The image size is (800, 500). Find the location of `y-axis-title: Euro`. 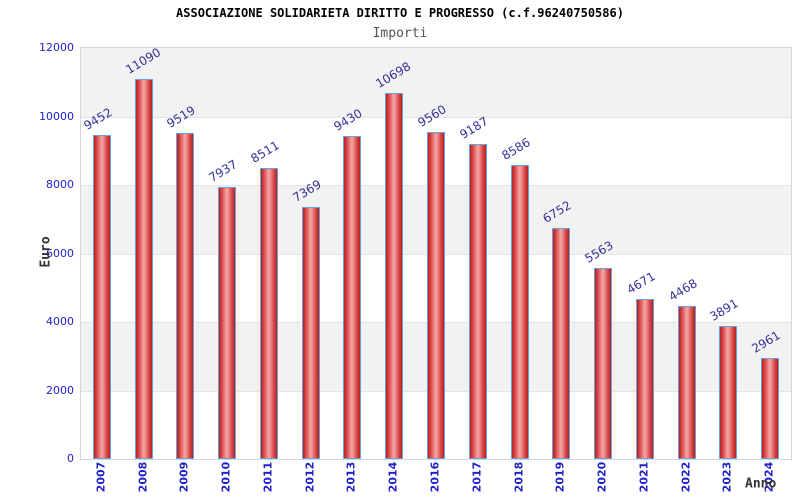

y-axis-title: Euro is located at coordinates (46, 252).